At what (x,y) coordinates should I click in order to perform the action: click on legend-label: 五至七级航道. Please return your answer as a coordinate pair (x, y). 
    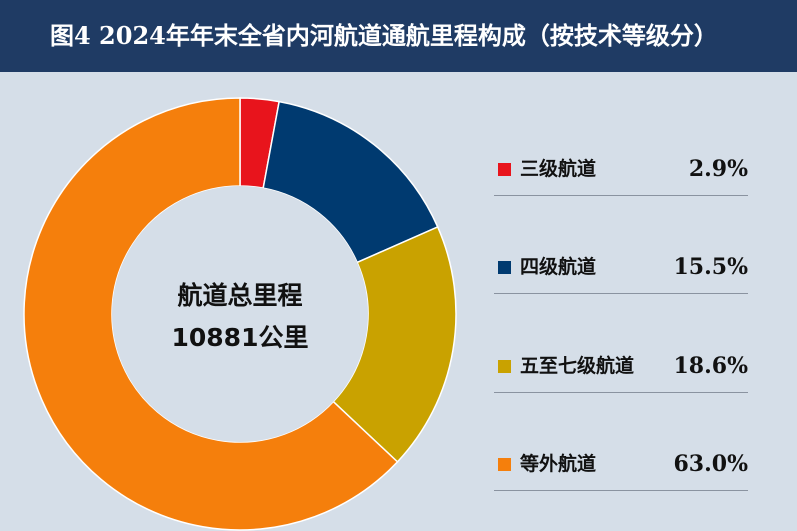
    Looking at the image, I should click on (577, 366).